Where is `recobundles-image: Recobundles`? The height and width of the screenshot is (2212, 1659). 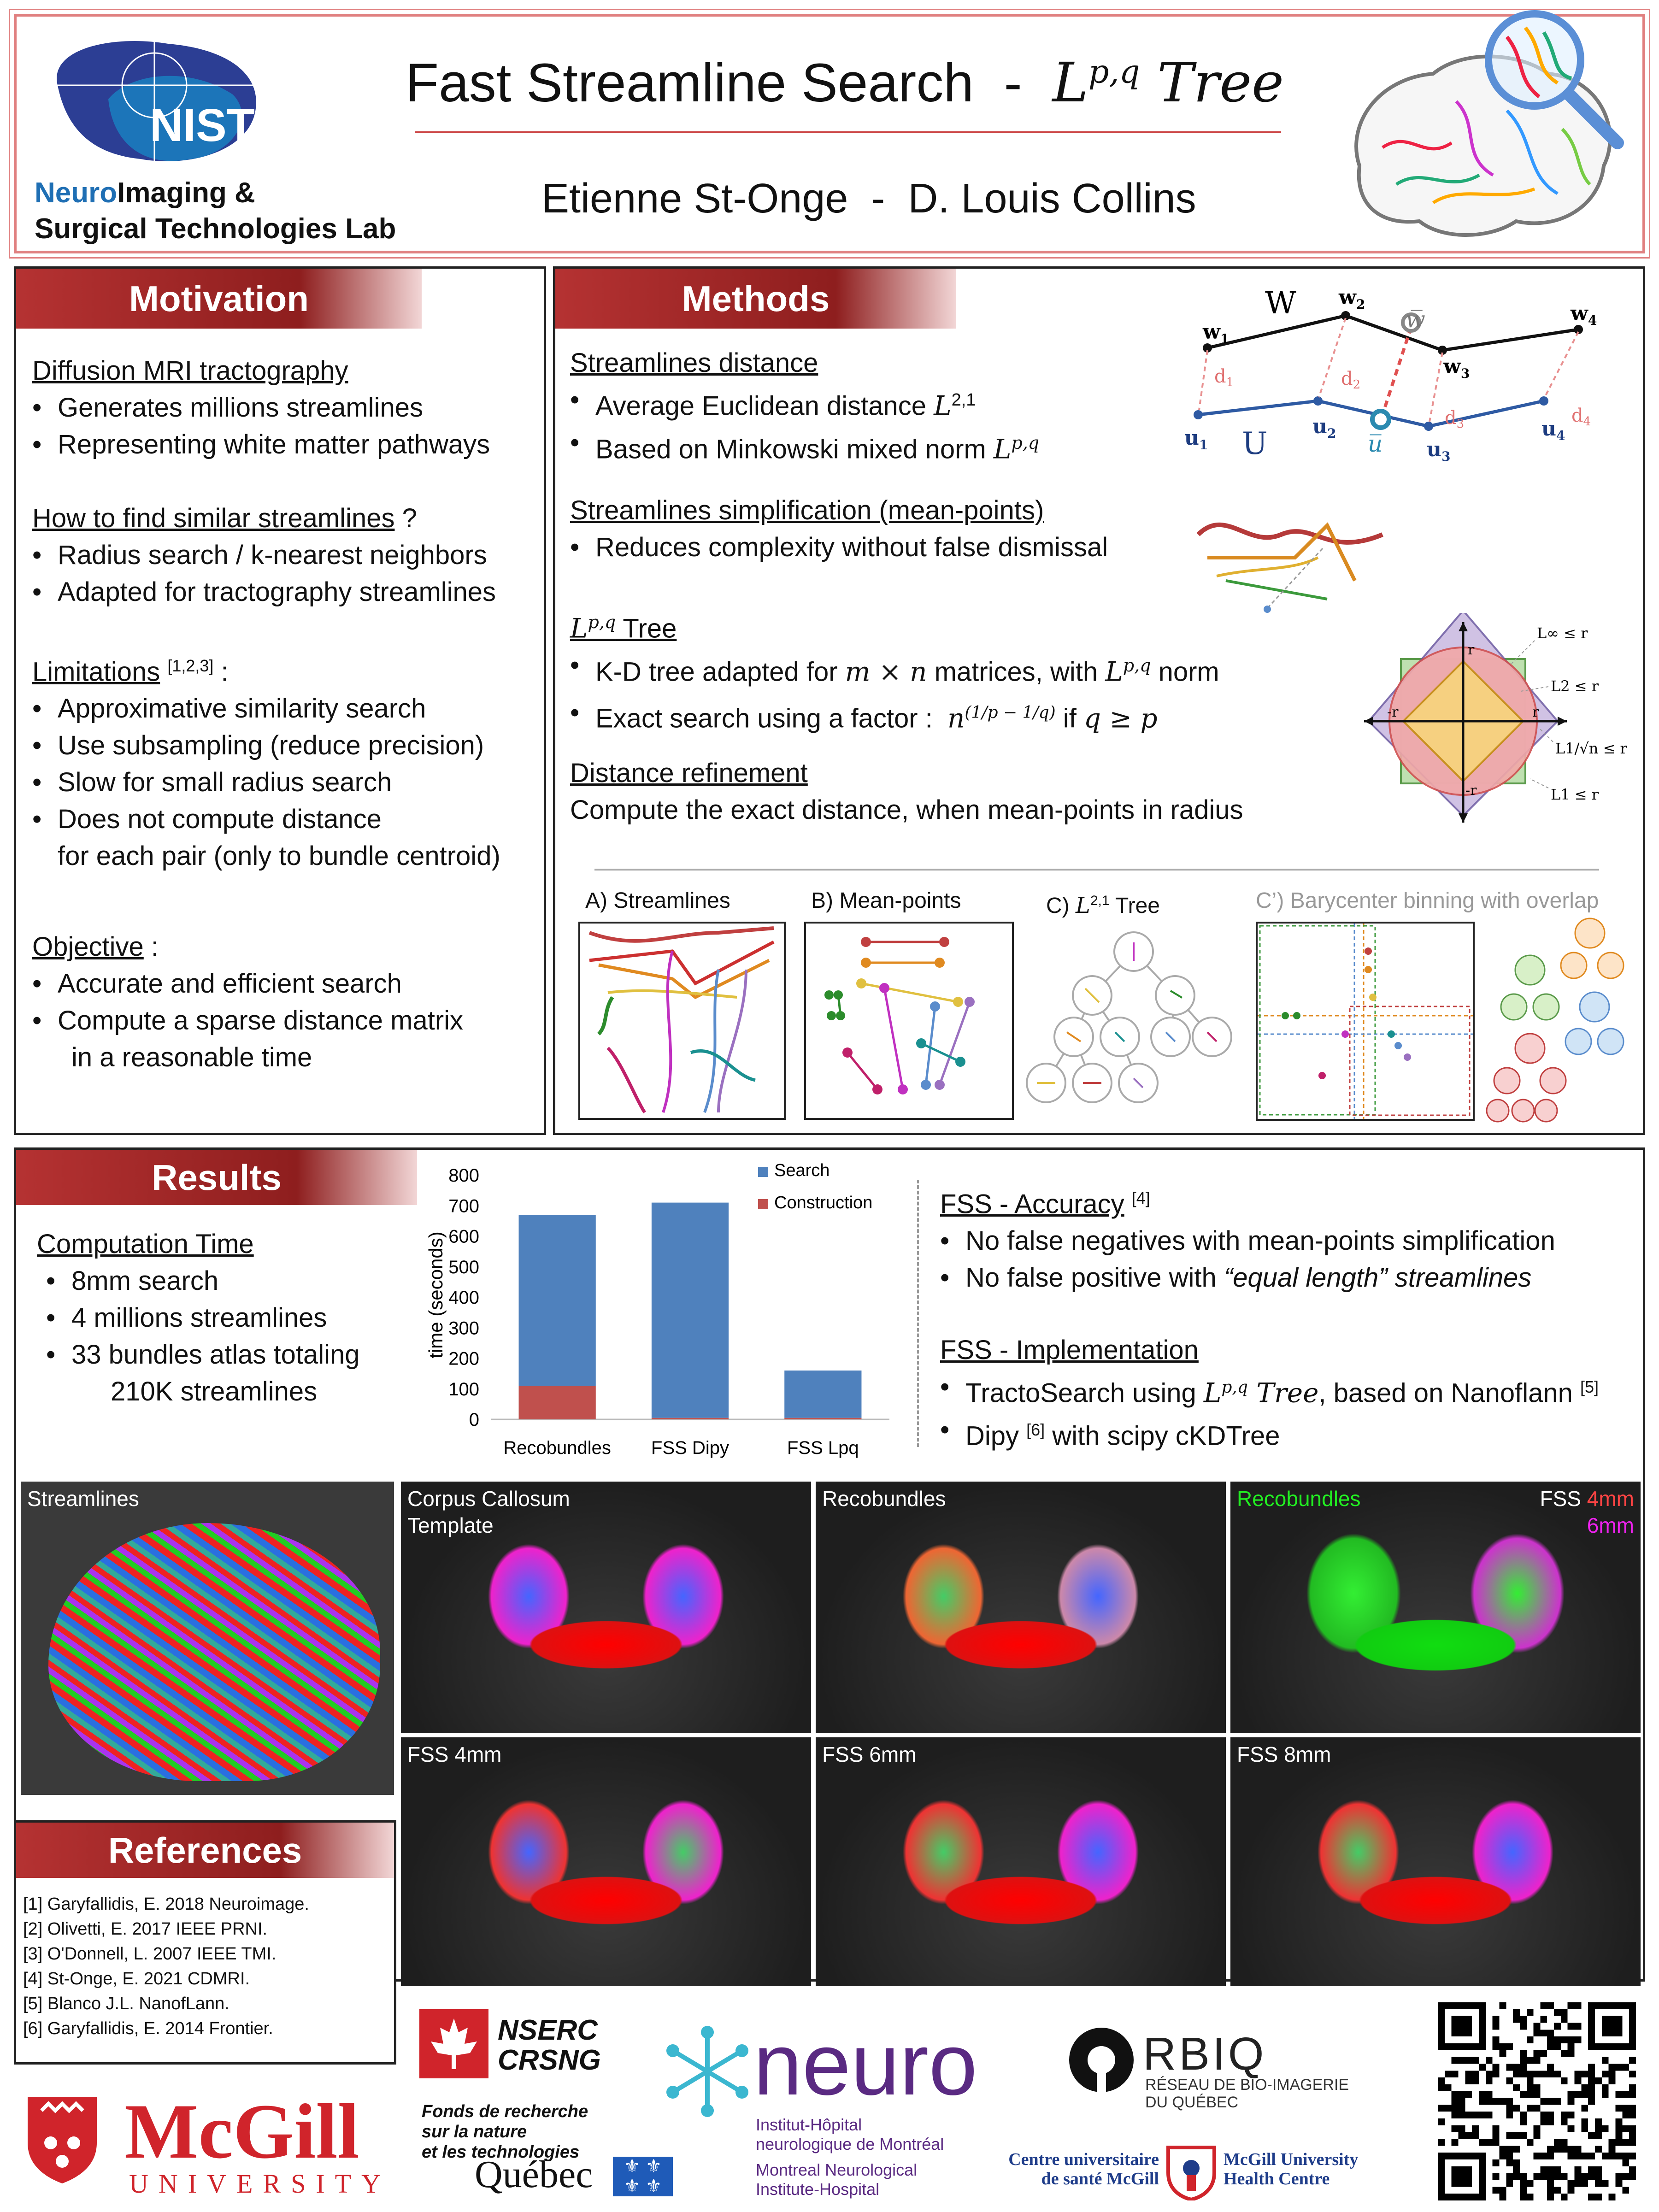 recobundles-image: Recobundles is located at coordinates (1021, 1607).